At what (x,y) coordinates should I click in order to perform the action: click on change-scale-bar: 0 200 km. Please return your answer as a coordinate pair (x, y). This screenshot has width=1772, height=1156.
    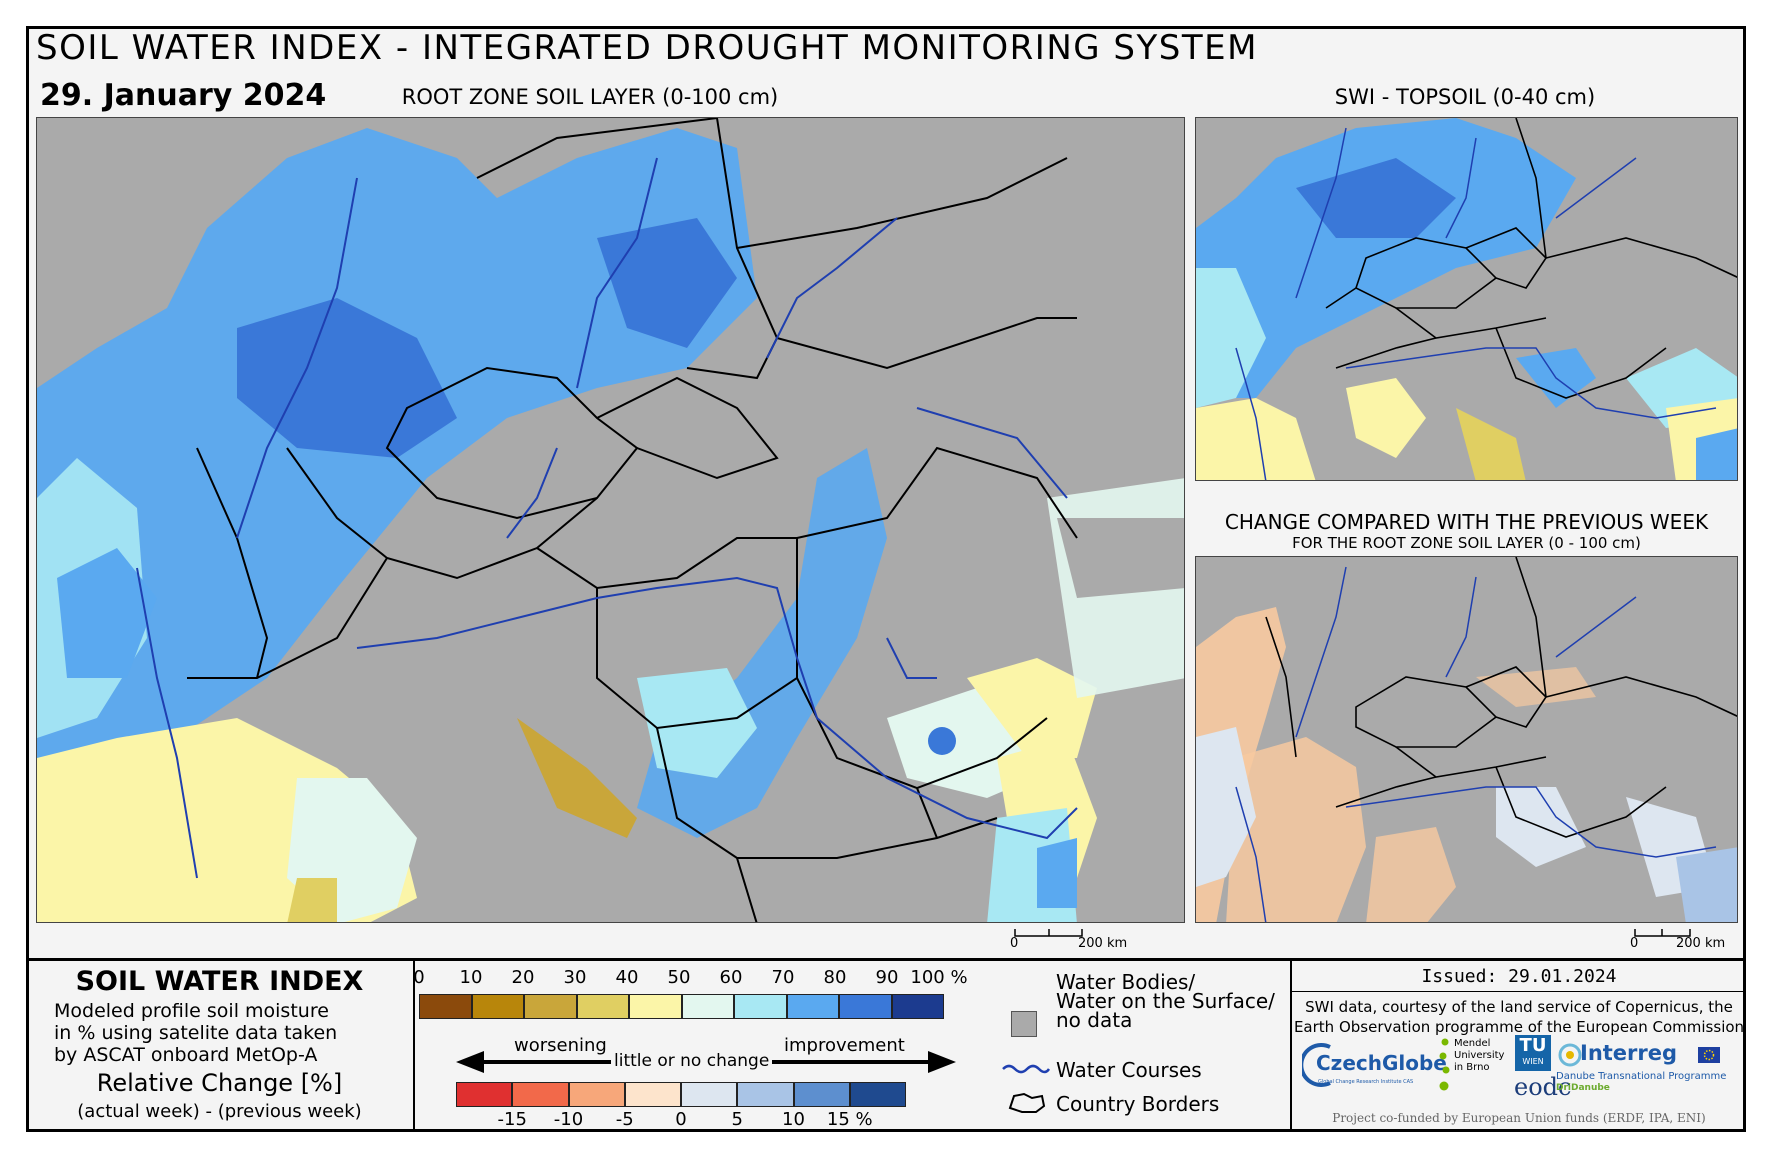
    Looking at the image, I should click on (1685, 940).